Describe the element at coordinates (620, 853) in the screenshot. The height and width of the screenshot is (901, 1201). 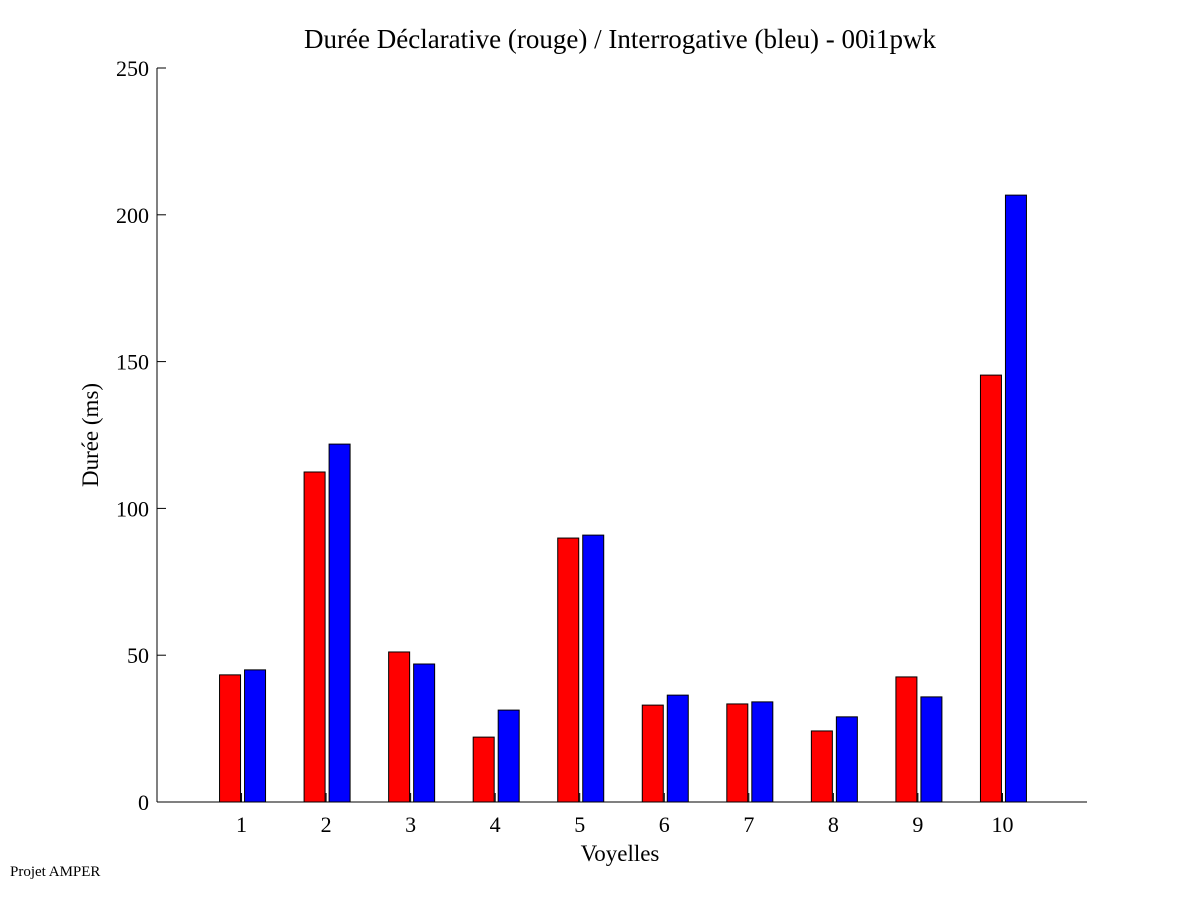
I see `x-axis-label: Voyelles` at that location.